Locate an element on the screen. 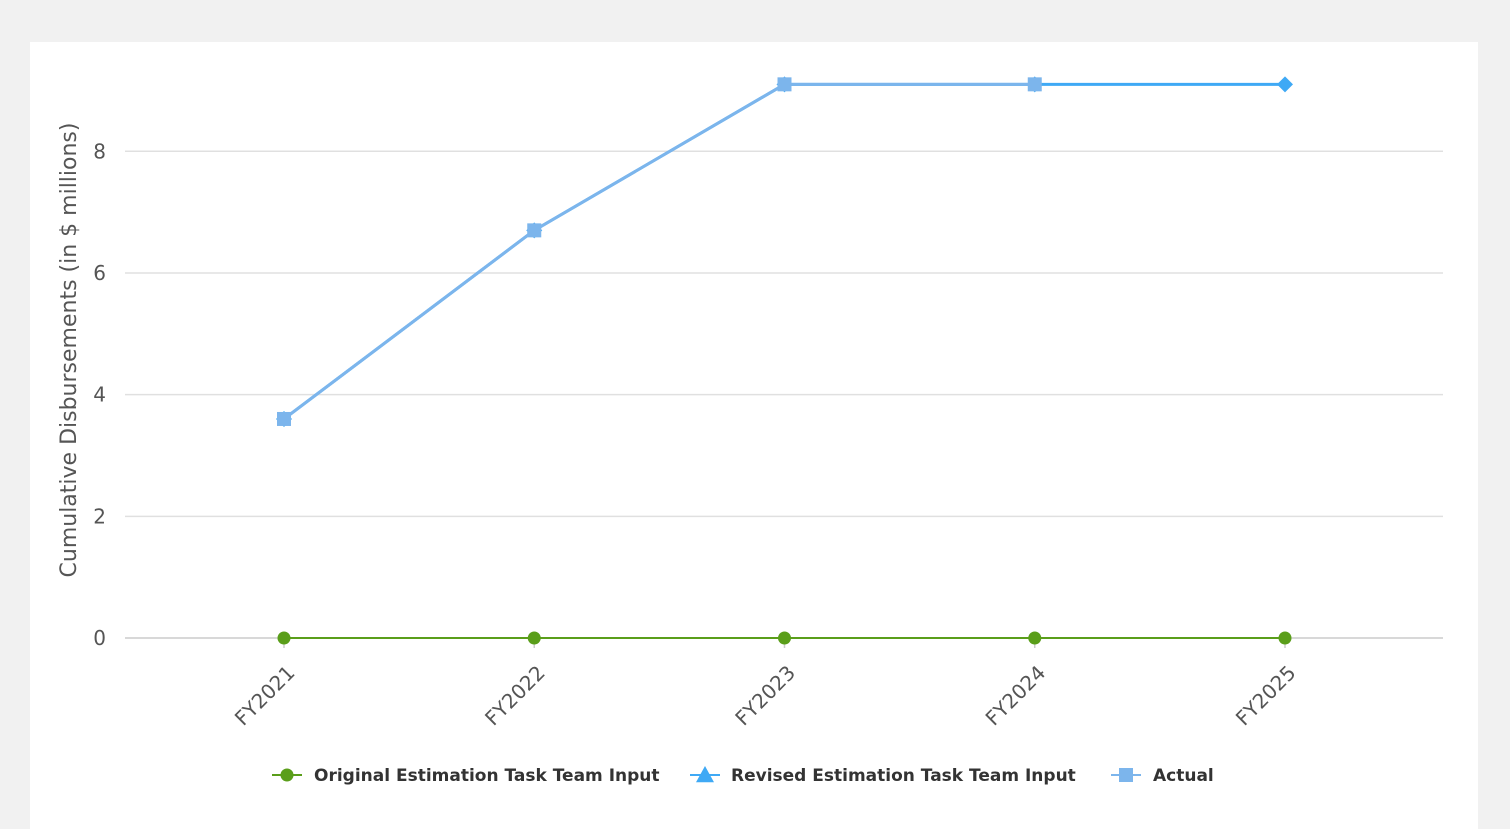  x-tick-label: FY2025 is located at coordinates (1266, 696).